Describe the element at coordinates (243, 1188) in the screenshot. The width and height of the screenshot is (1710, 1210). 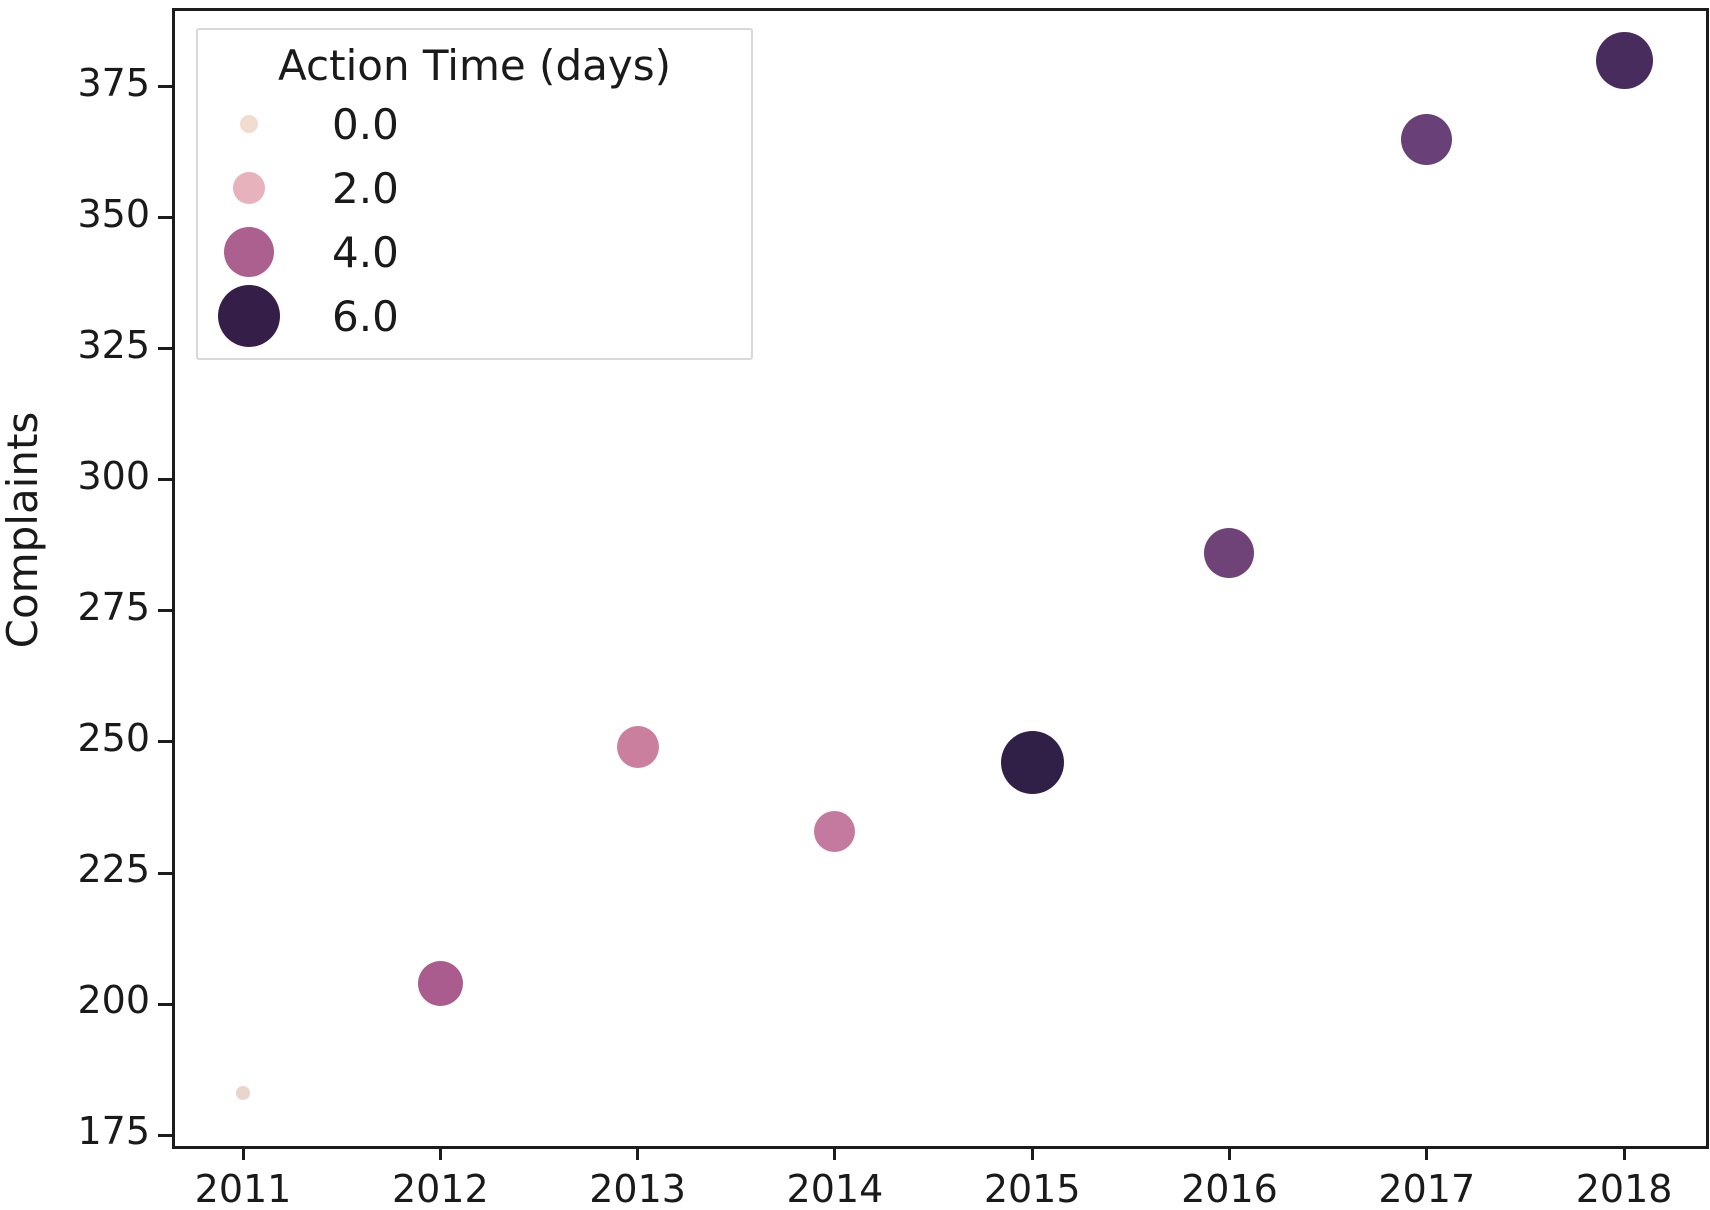
I see `x-tick-label: 2011` at that location.